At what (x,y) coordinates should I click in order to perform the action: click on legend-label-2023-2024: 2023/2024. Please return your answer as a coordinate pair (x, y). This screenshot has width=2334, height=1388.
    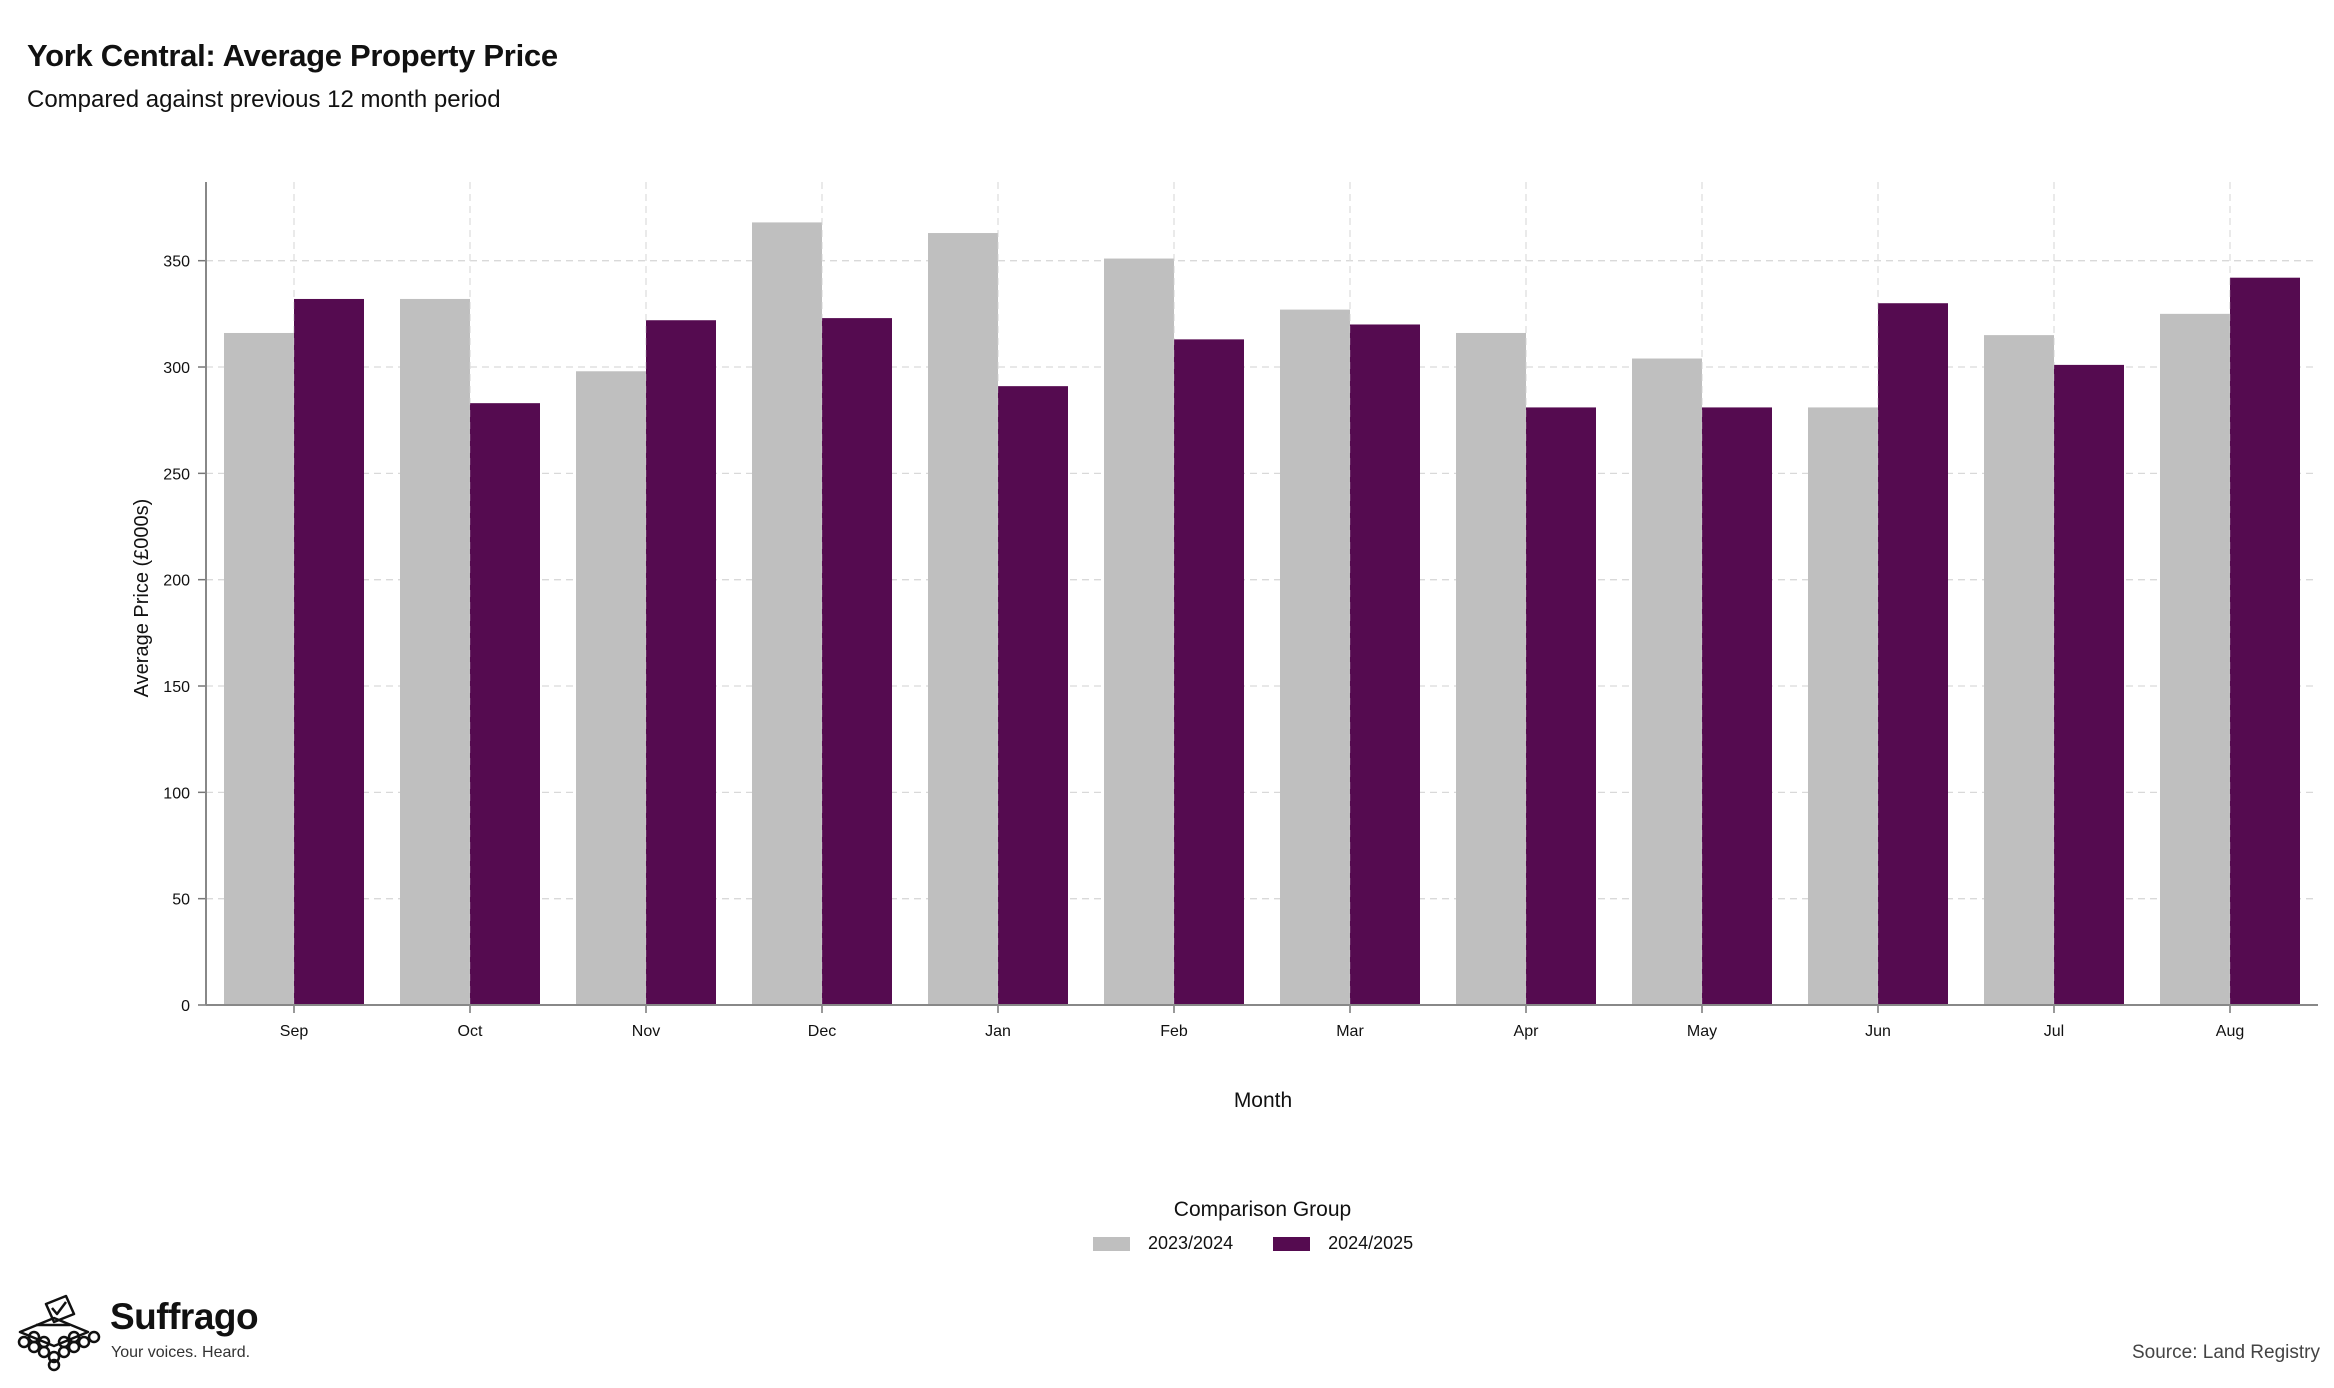
    Looking at the image, I should click on (1191, 1243).